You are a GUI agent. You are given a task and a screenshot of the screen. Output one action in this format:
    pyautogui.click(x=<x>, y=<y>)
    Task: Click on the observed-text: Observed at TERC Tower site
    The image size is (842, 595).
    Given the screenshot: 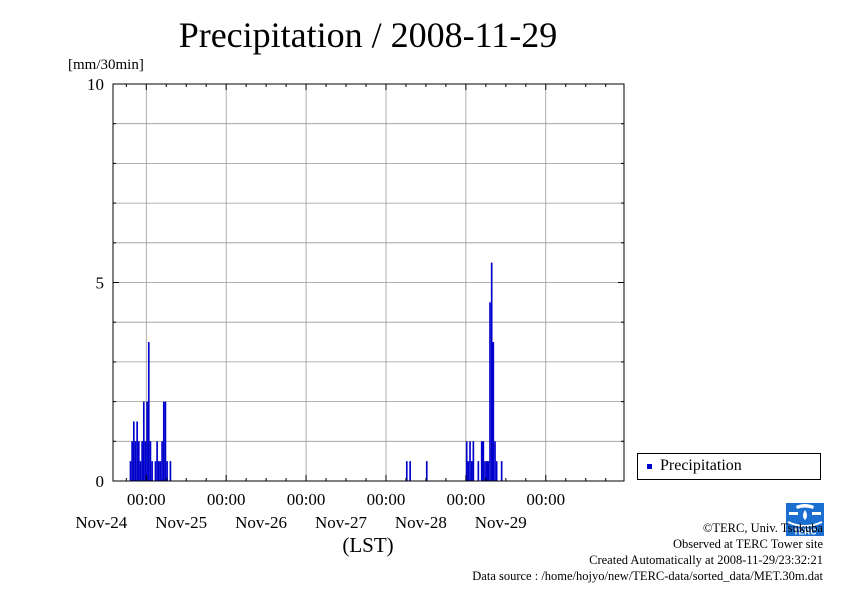 What is the action you would take?
    pyautogui.click(x=747, y=544)
    